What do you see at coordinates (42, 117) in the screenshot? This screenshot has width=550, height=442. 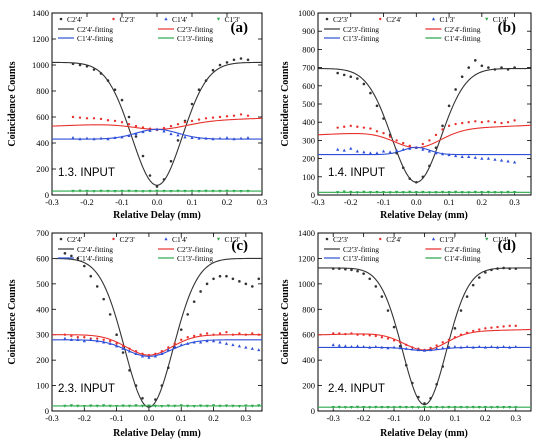 I see `y-tick-label: 600` at bounding box center [42, 117].